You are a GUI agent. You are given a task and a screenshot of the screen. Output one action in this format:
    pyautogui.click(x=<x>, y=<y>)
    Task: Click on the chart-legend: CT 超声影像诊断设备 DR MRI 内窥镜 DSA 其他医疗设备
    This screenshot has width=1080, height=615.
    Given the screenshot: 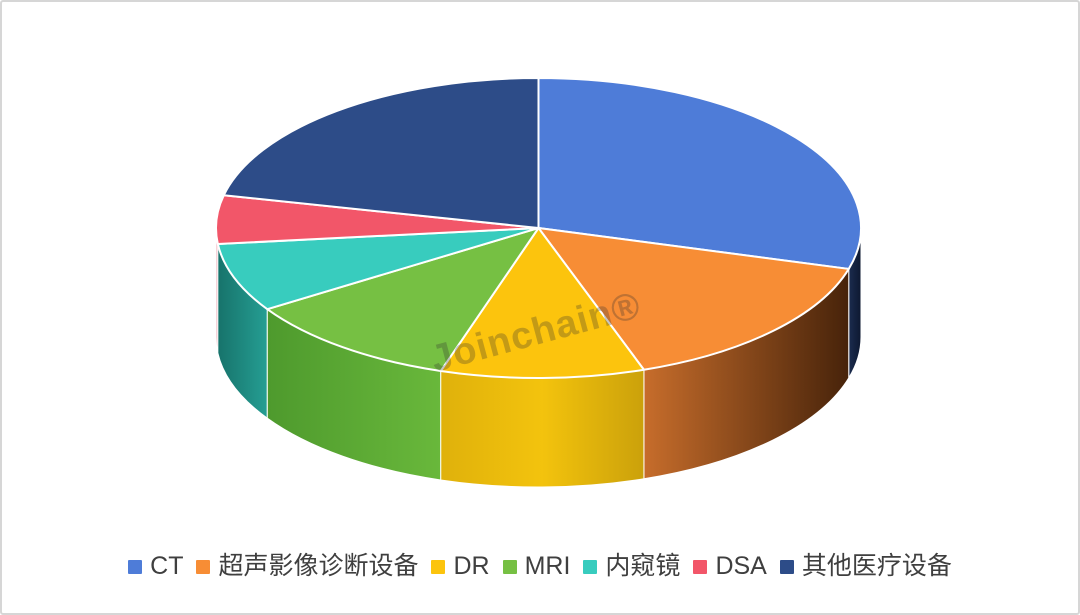 What is the action you would take?
    pyautogui.click(x=540, y=566)
    